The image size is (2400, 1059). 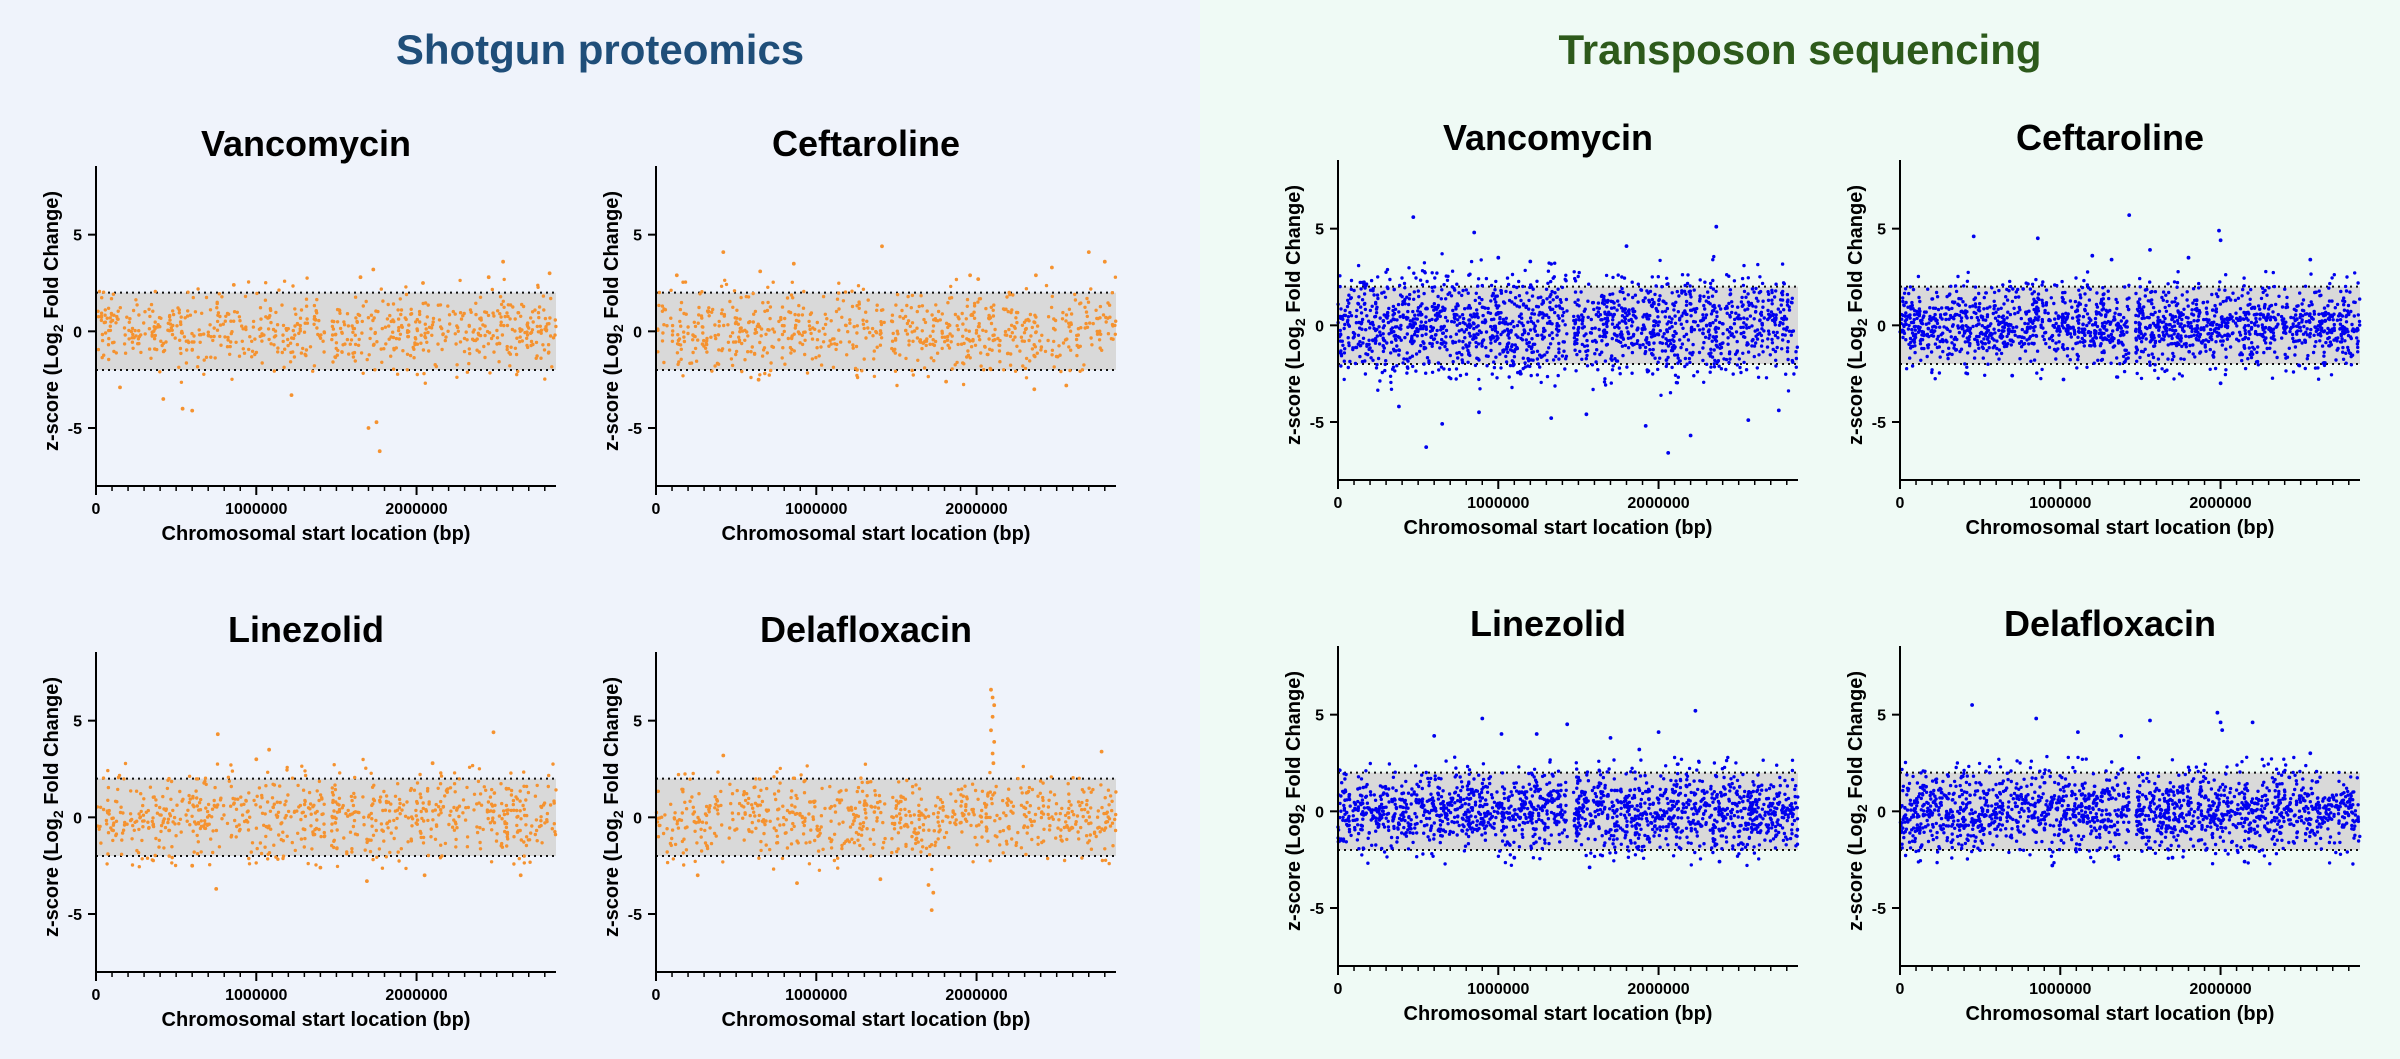 What do you see at coordinates (656, 509) in the screenshot?
I see `x-tick-label: 0` at bounding box center [656, 509].